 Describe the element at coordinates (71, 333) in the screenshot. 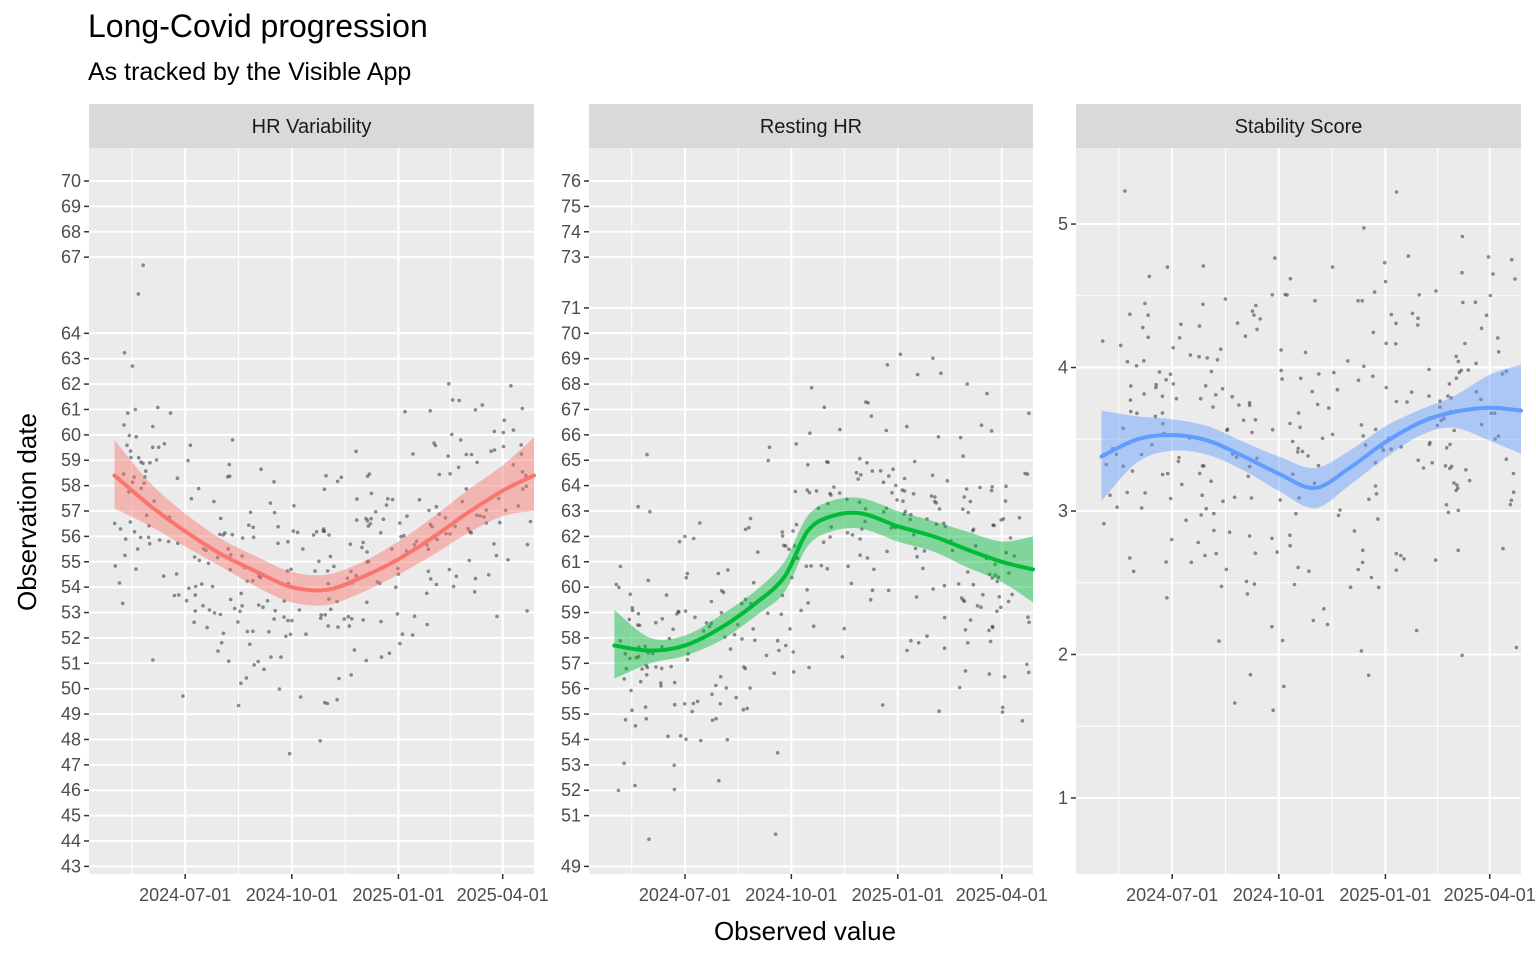

I see `y-tick-label: 64` at that location.